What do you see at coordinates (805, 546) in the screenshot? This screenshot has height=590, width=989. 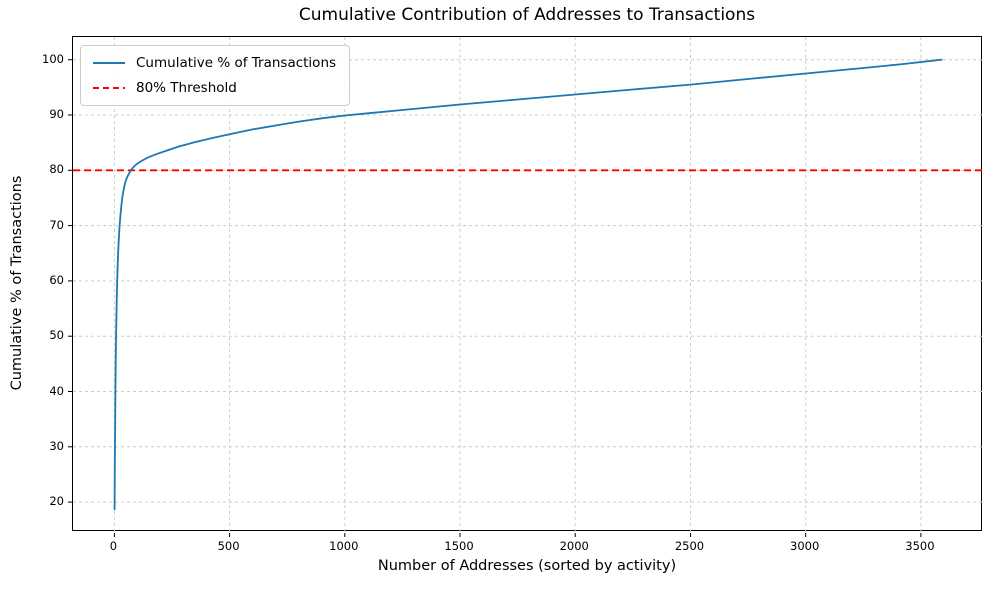 I see `x-tick-label: 3000` at bounding box center [805, 546].